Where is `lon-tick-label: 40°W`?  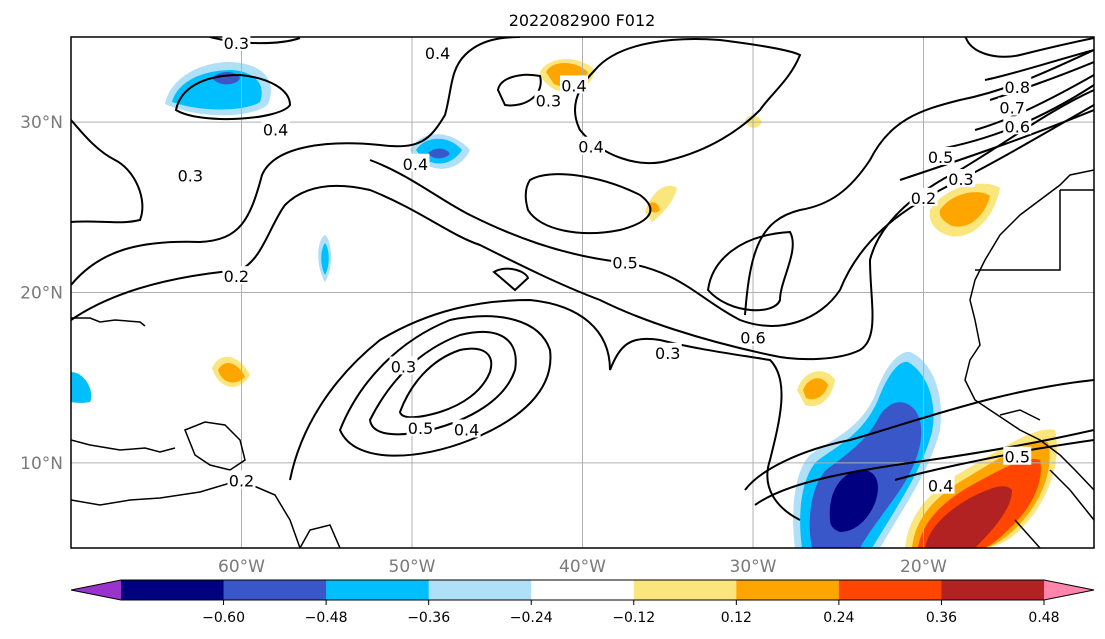 lon-tick-label: 40°W is located at coordinates (582, 567).